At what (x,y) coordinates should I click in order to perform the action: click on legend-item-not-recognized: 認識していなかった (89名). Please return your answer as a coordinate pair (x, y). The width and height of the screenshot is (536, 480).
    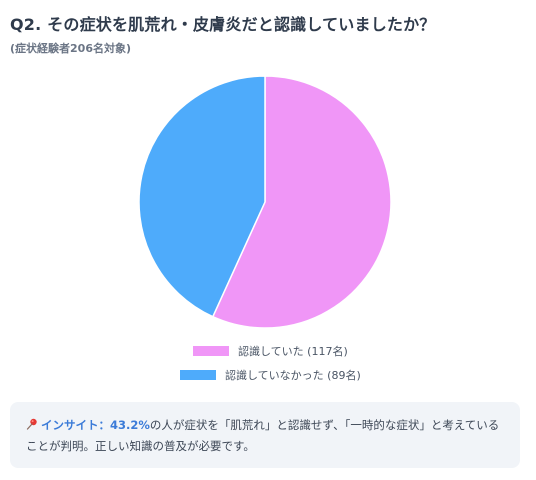
    Looking at the image, I should click on (270, 375).